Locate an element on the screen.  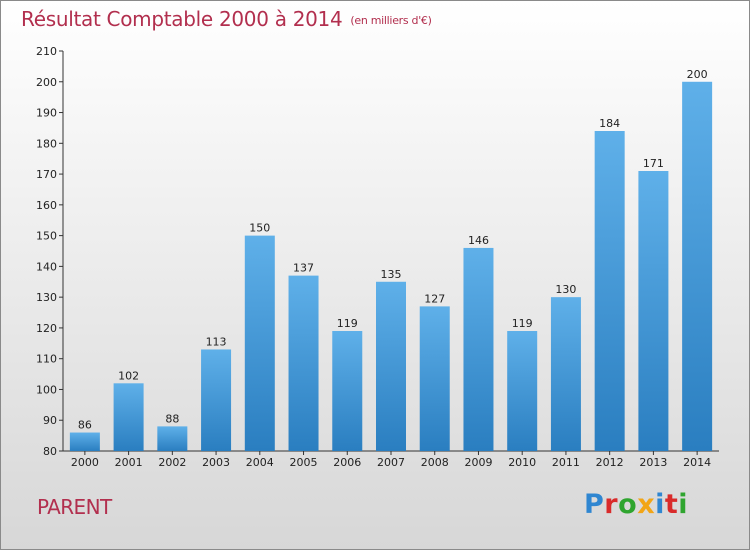
chart-title-text: Résultat Comptable 2000 à 2014 is located at coordinates (182, 19).